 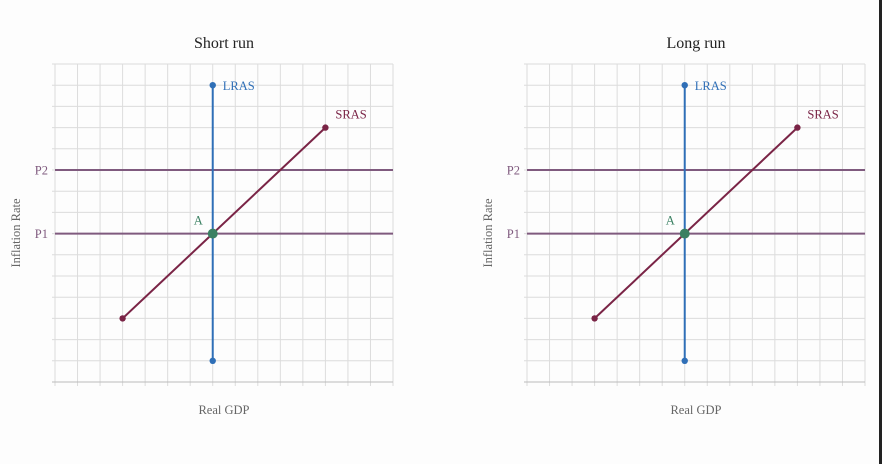 What do you see at coordinates (880, 232) in the screenshot?
I see `window-edge` at bounding box center [880, 232].